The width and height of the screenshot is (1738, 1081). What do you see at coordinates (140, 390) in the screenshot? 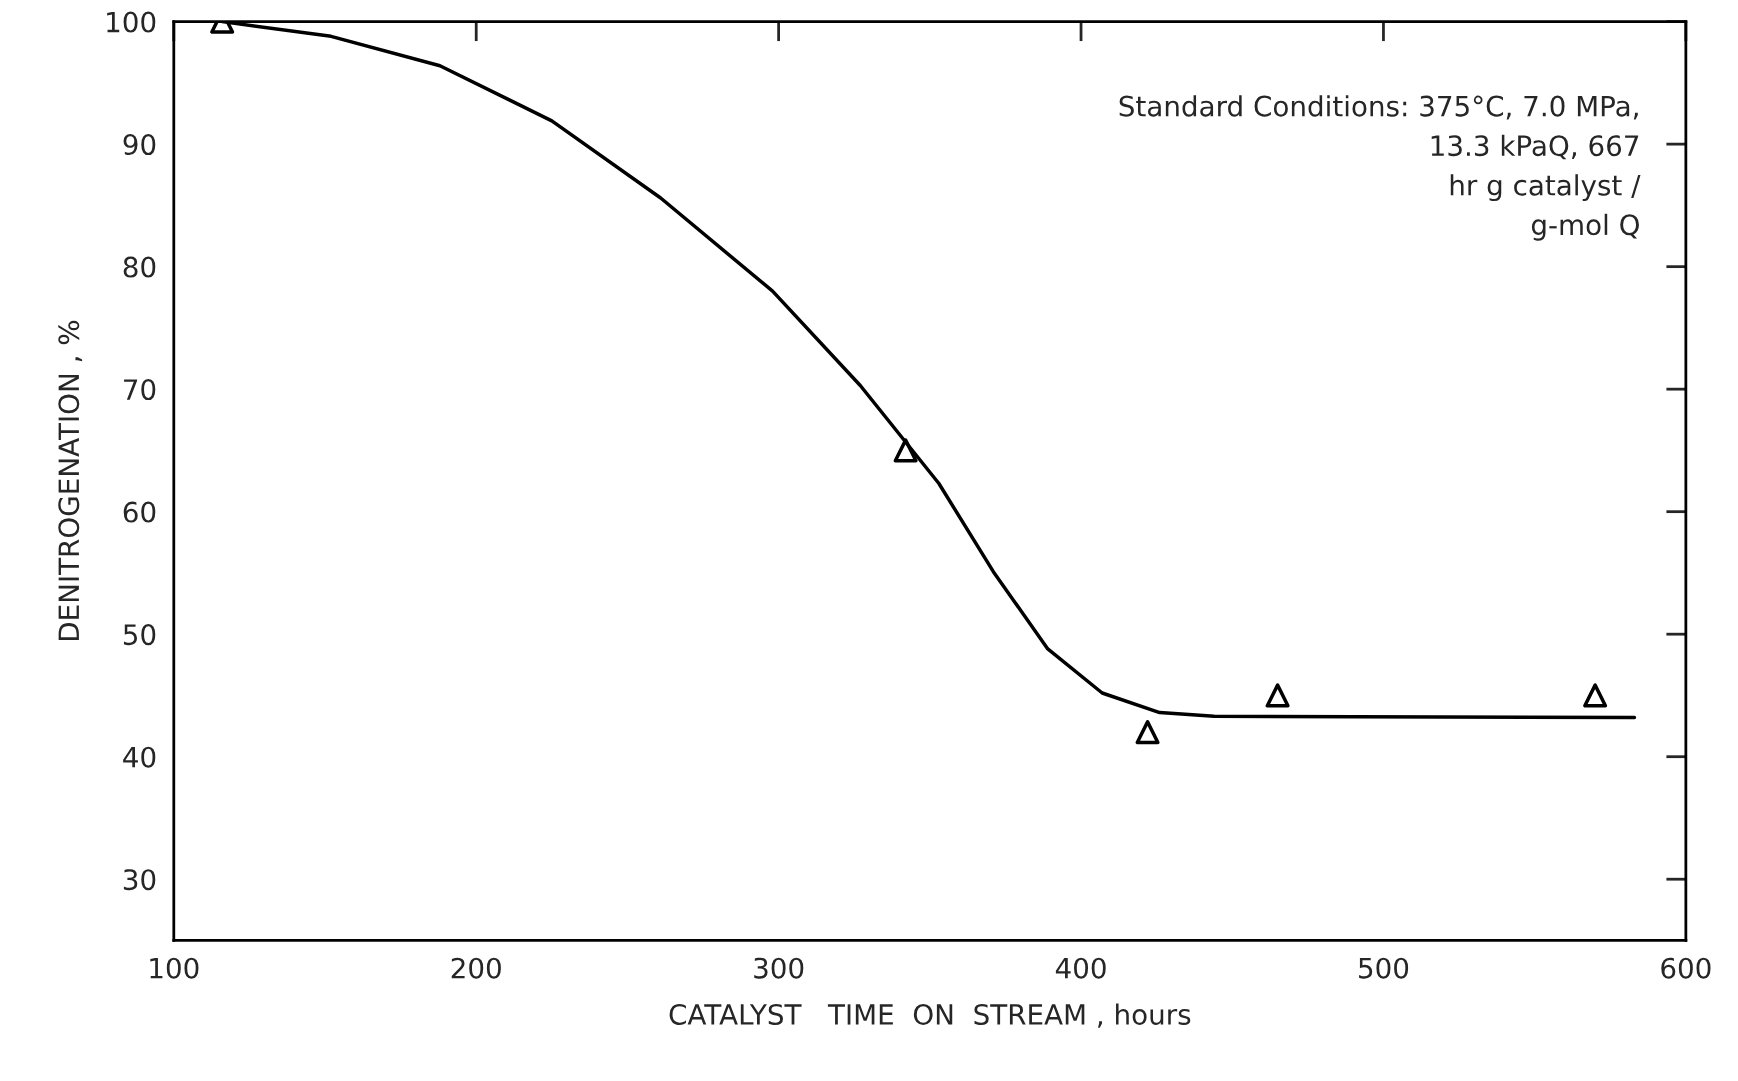
I see `y-tick-label: 70` at bounding box center [140, 390].